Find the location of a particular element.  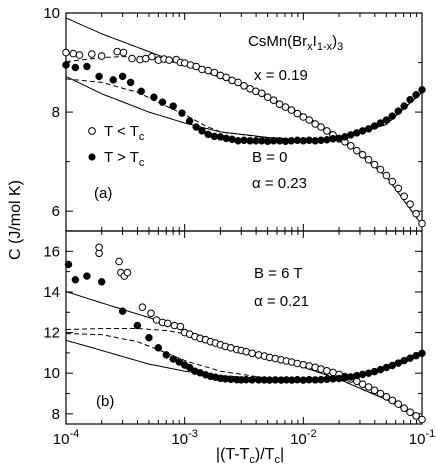

x-tick-label: 10⁻¹ is located at coordinates (422, 438).